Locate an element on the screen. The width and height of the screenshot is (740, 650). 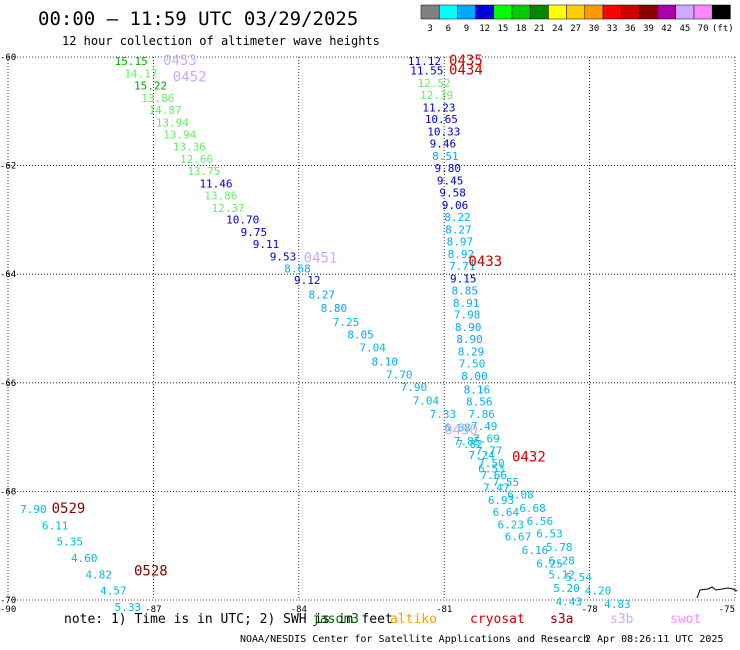
wave-height-point: 14.17 is located at coordinates (140, 74).